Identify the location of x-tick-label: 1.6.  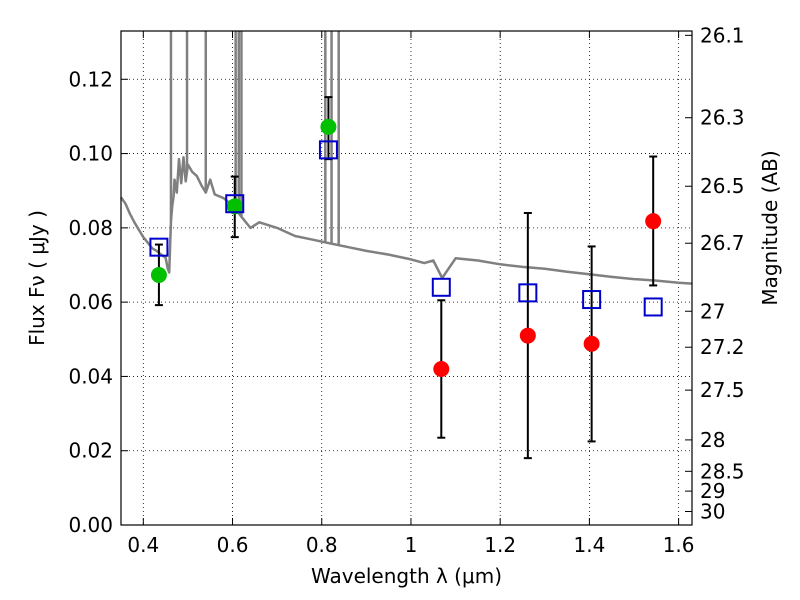
(679, 545).